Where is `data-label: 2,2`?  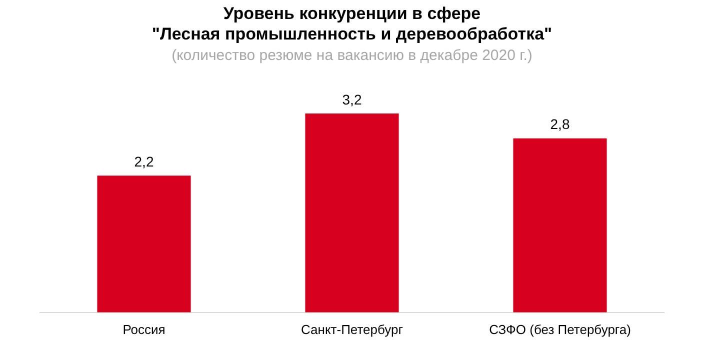 data-label: 2,2 is located at coordinates (144, 161).